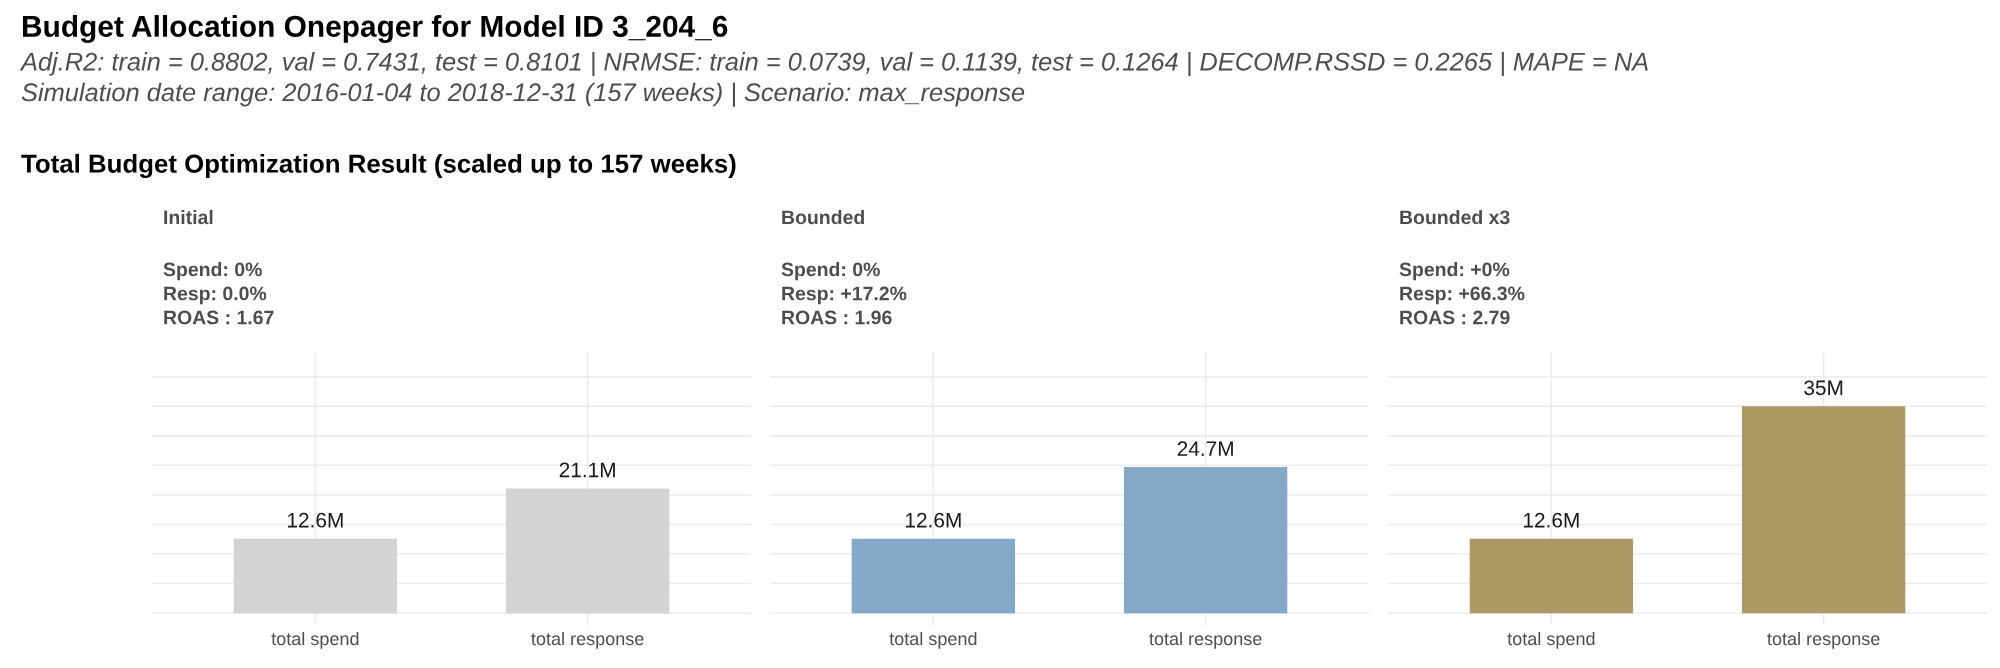 The height and width of the screenshot is (668, 2000). What do you see at coordinates (833, 79) in the screenshot?
I see `text: Adj.R2: train = 0.8802, val = 0.7431, test = 0.8101 | NRMSE: train = 0.0739, val = 0.1139, test = 0.1264 | DECOMP.RSSD = 0.2265 | MAPE = NA Simulation date range: 2016-01-04 to 2018-12-31 (157 weeks) | Scenario: max_response` at bounding box center [833, 79].